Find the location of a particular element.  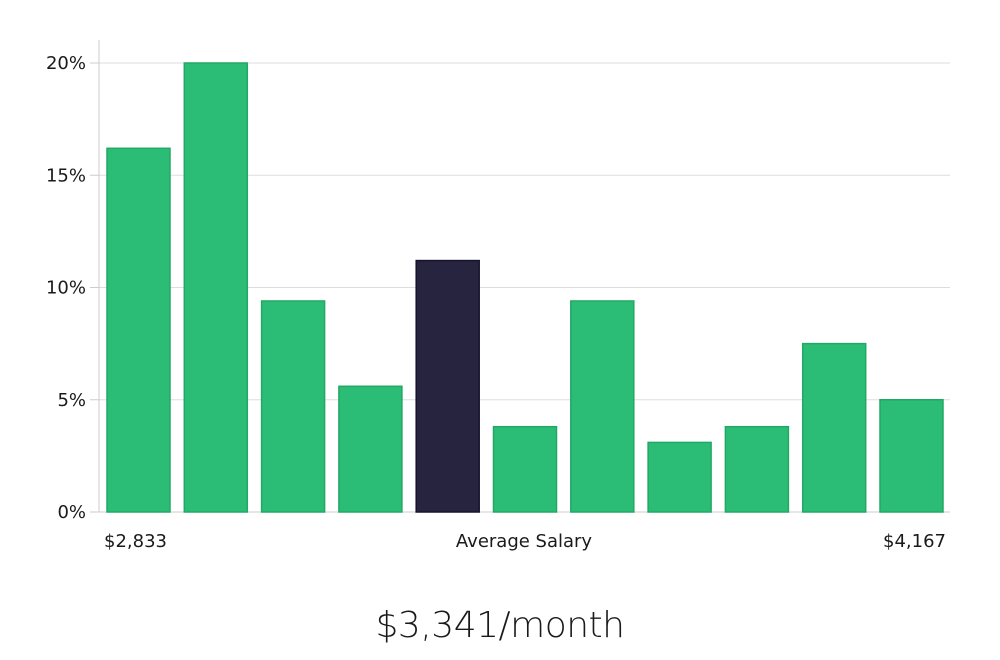

bar-highlighted is located at coordinates (447, 386).